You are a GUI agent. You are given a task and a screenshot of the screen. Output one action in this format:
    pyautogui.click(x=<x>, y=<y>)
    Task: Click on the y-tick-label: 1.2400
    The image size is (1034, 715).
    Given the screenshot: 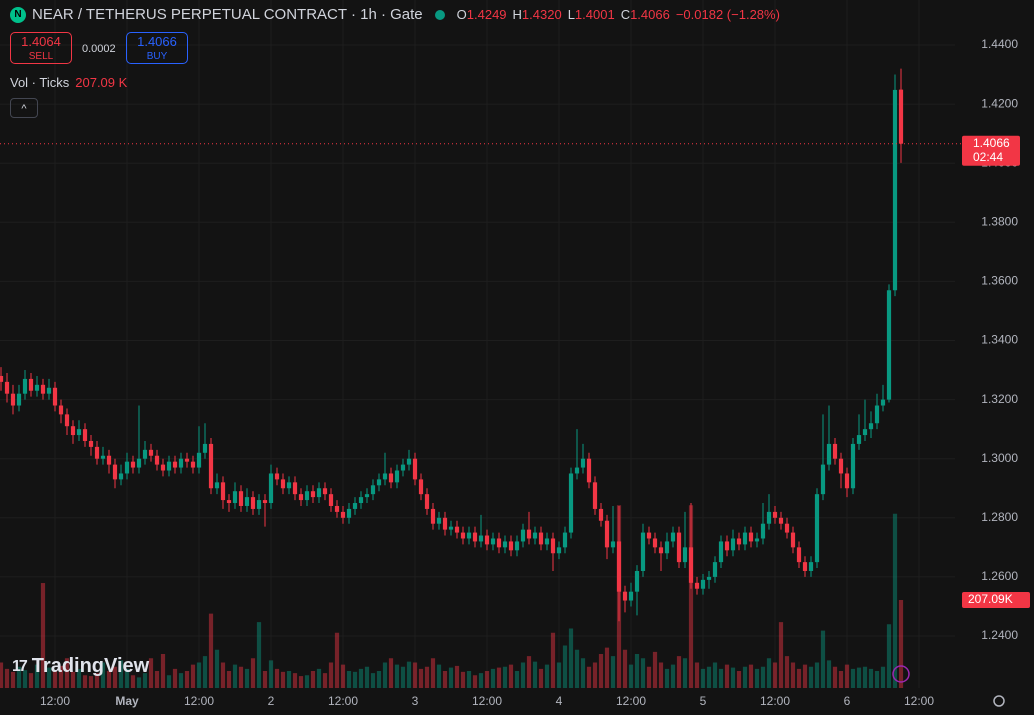 What is the action you would take?
    pyautogui.click(x=999, y=635)
    